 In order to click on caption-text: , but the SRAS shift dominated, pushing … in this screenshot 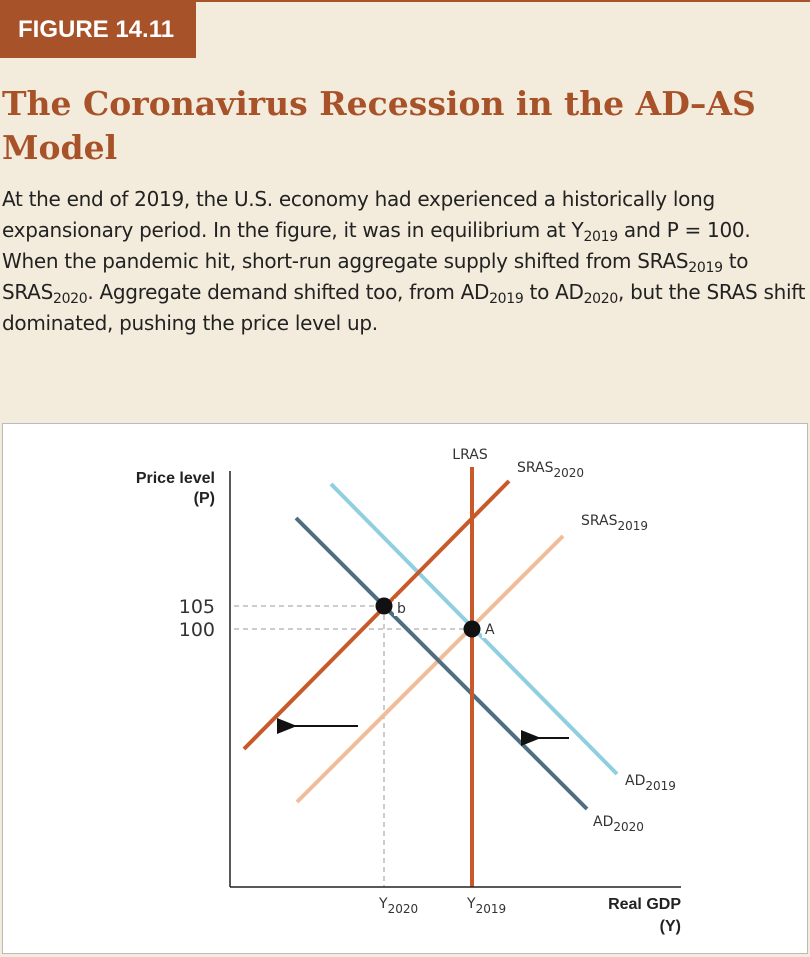, I will do `click(404, 307)`.